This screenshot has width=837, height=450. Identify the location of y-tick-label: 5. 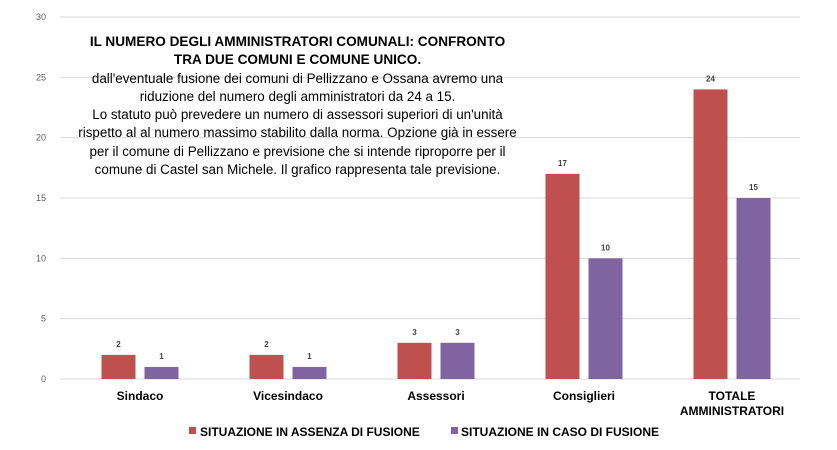
(43, 319).